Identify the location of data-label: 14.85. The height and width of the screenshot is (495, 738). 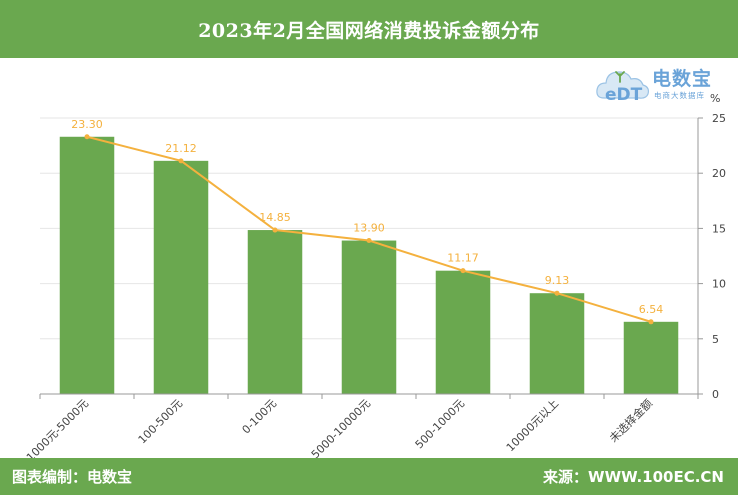
(275, 217).